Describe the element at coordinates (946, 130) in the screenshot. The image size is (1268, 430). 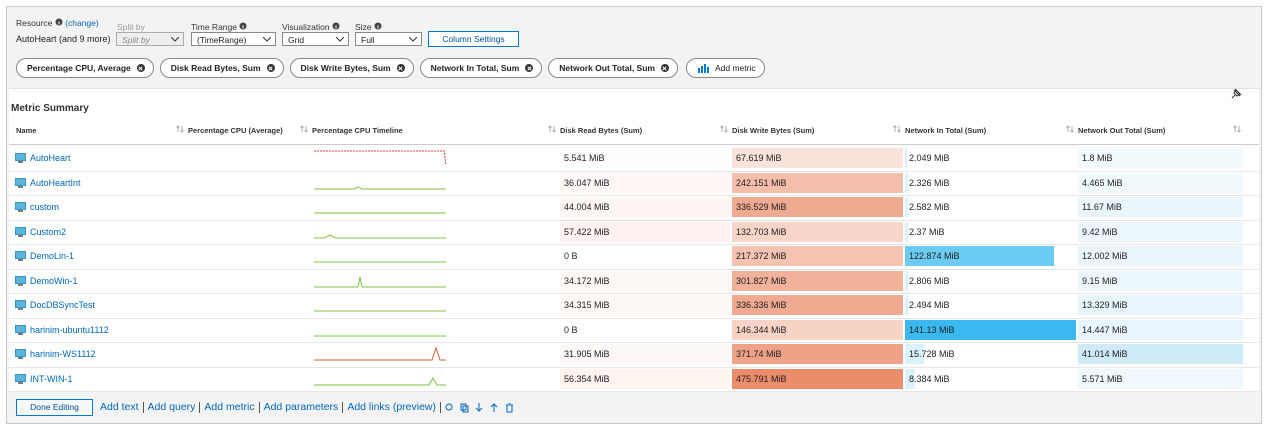
I see `column-header: Network In Total (Sum)` at that location.